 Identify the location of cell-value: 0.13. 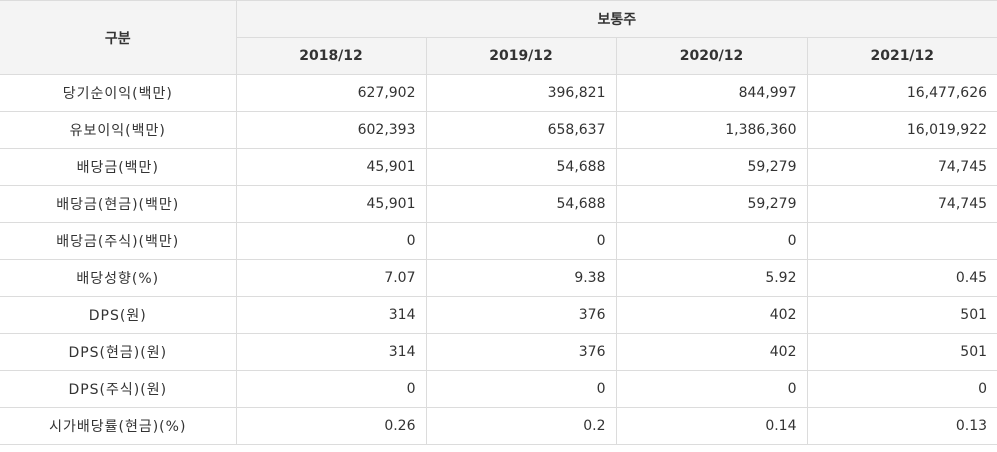
(901, 426).